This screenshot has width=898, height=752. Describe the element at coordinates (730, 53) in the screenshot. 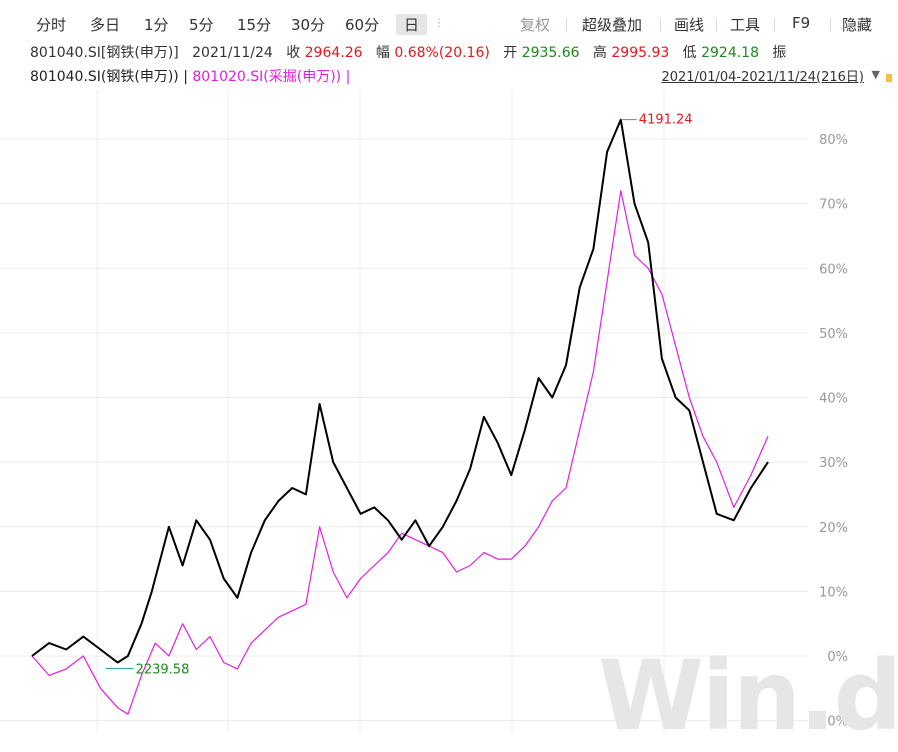

I see `low-value: 2924.18` at that location.